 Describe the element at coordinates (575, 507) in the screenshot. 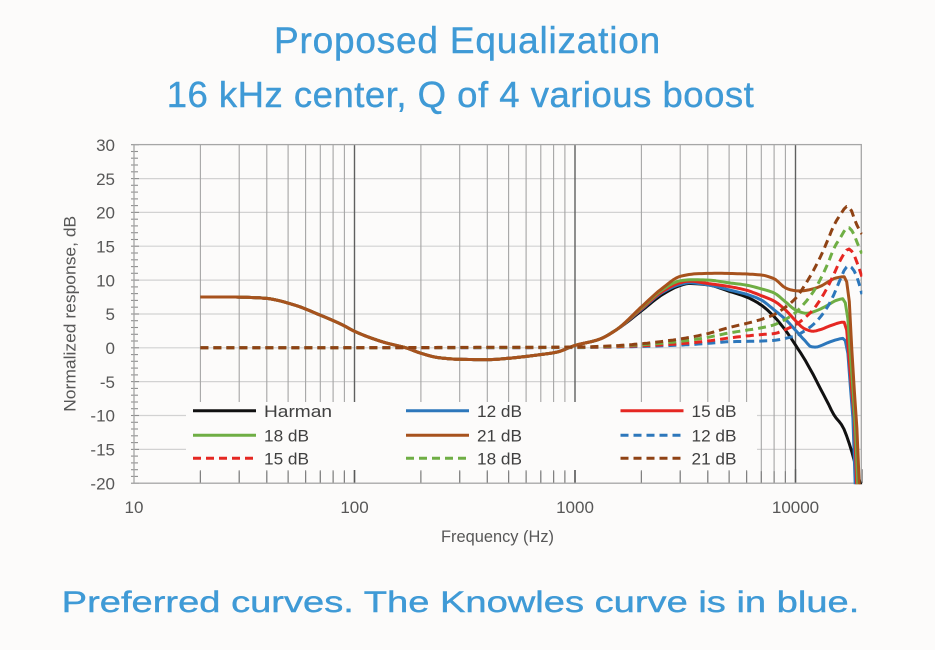

I see `svg-text: 1000` at that location.